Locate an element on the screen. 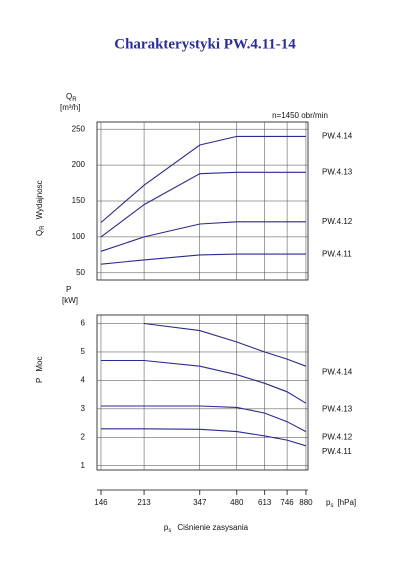 Image resolution: width=400 pixels, height=567 pixels. y-tick-label: 1 is located at coordinates (83, 465).